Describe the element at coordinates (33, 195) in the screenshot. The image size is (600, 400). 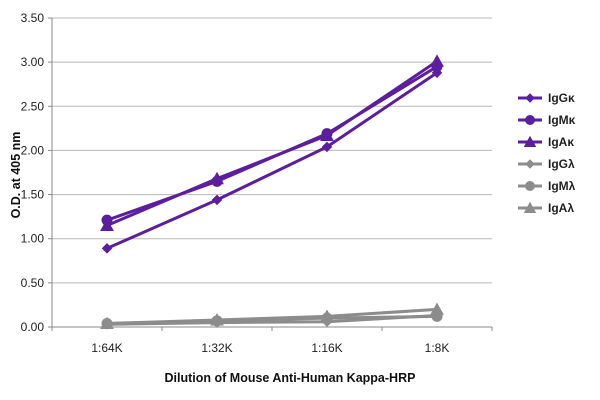
I see `y-tick-label: 1.50` at that location.